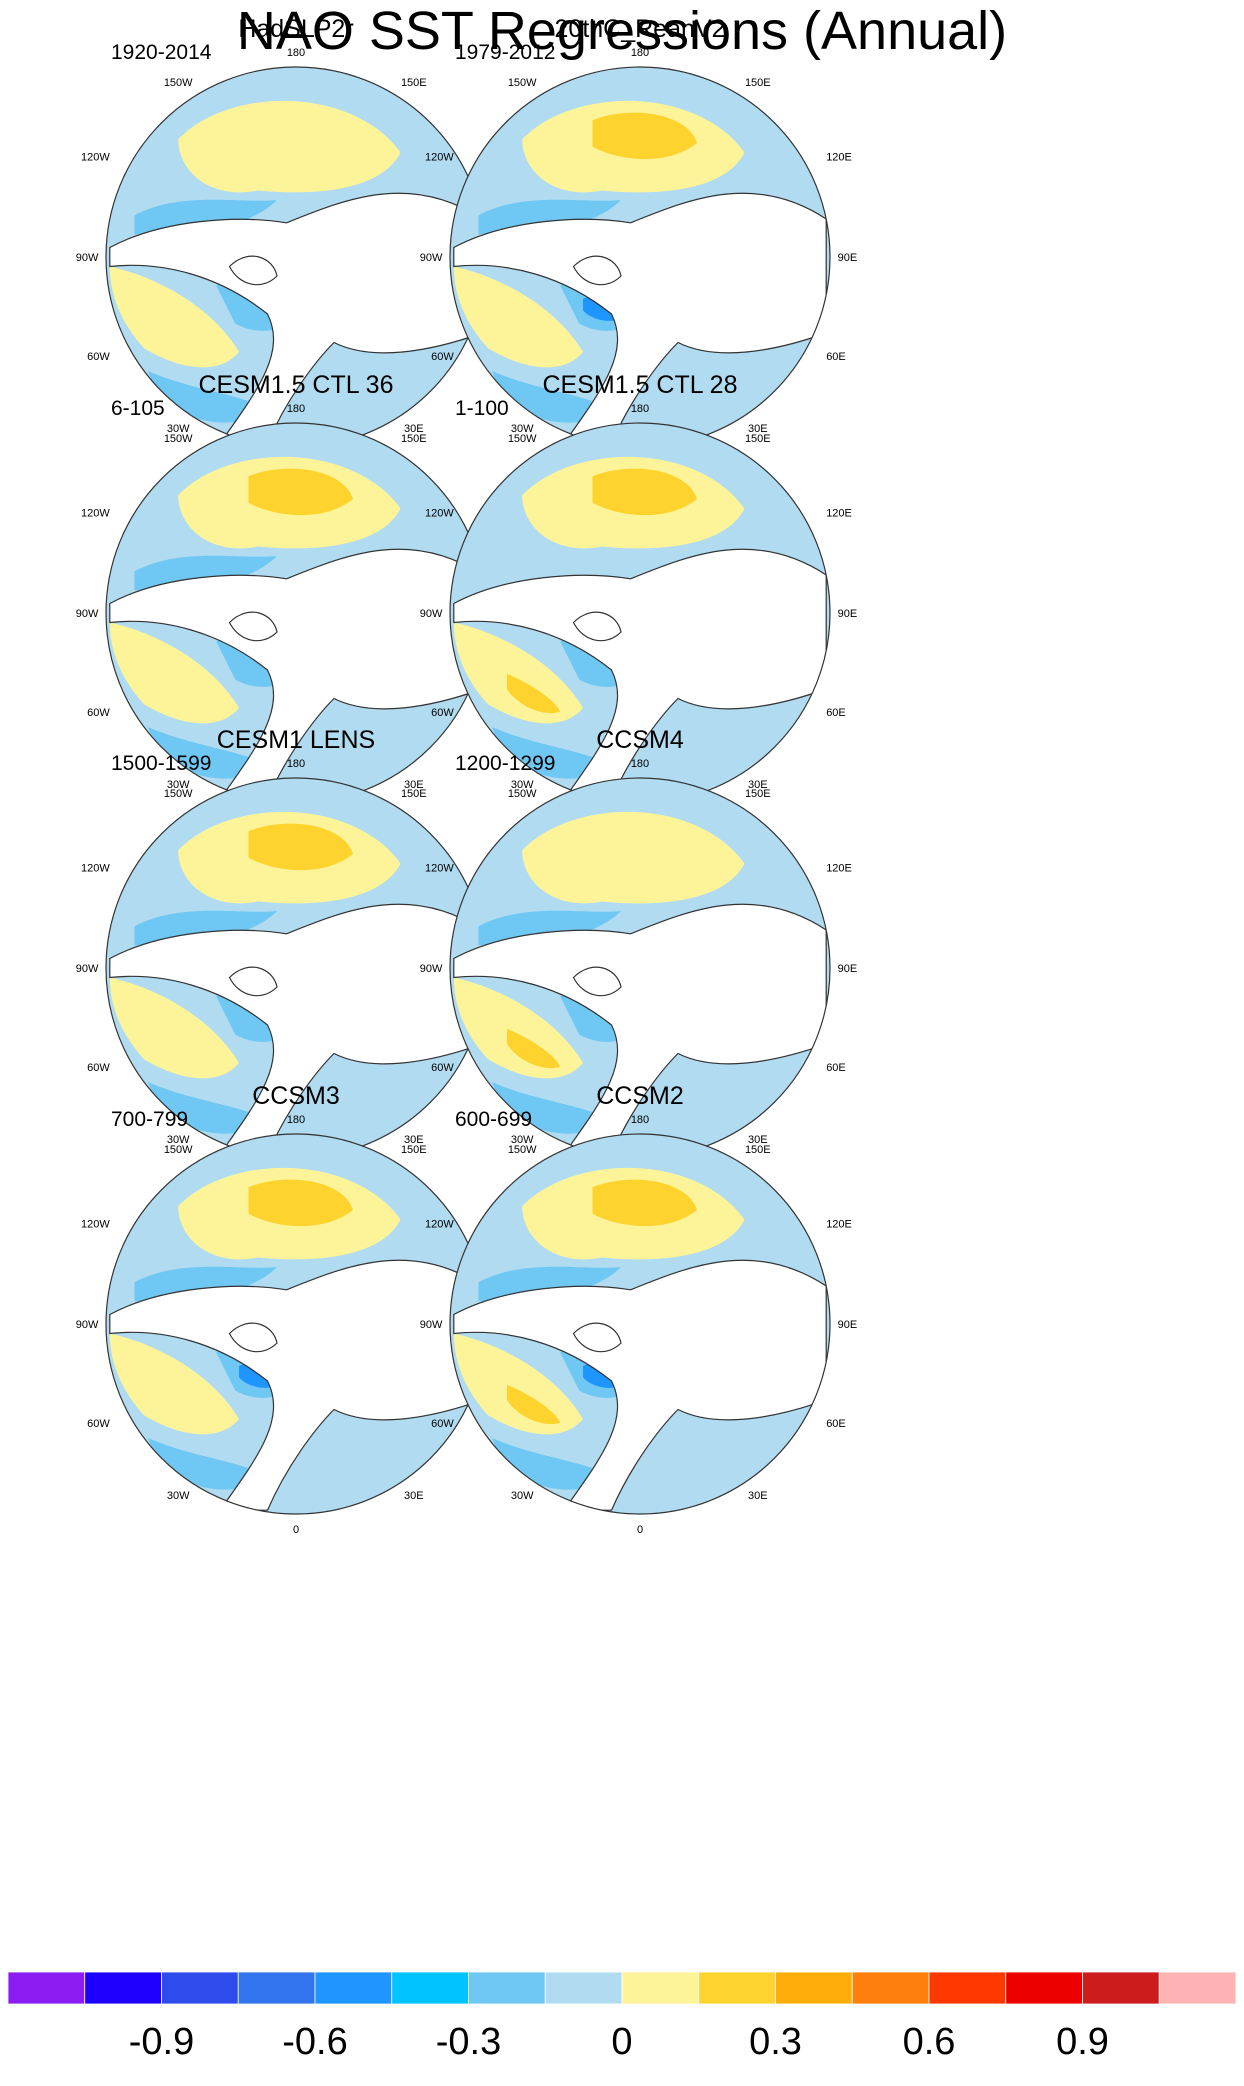 This screenshot has width=1244, height=2086. What do you see at coordinates (929, 2042) in the screenshot?
I see `colorbar-tick-label: 0.6` at bounding box center [929, 2042].